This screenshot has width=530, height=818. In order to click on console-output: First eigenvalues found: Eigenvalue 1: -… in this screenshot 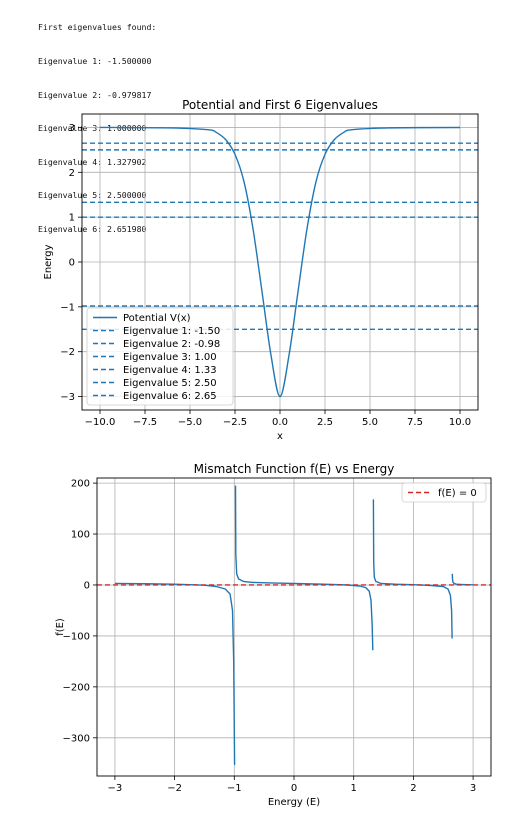, I will do `click(97, 123)`.